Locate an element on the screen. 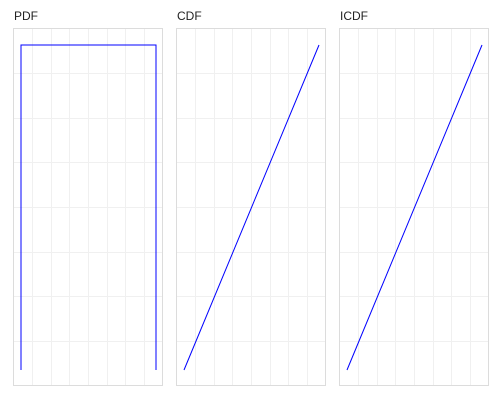  cdf-title: CDF is located at coordinates (189, 16).